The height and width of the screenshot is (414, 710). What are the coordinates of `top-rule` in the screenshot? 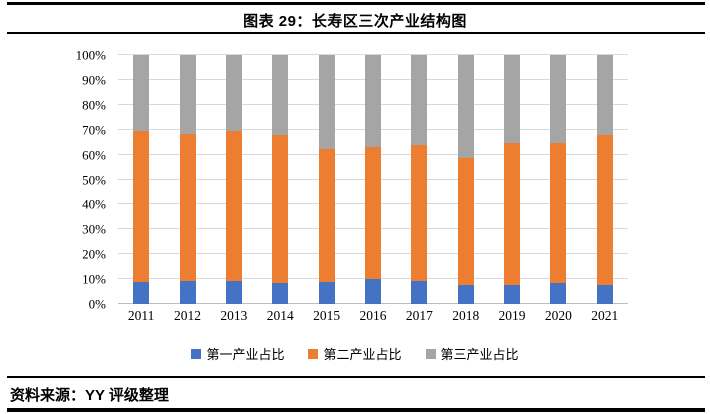 It's located at (356, 3).